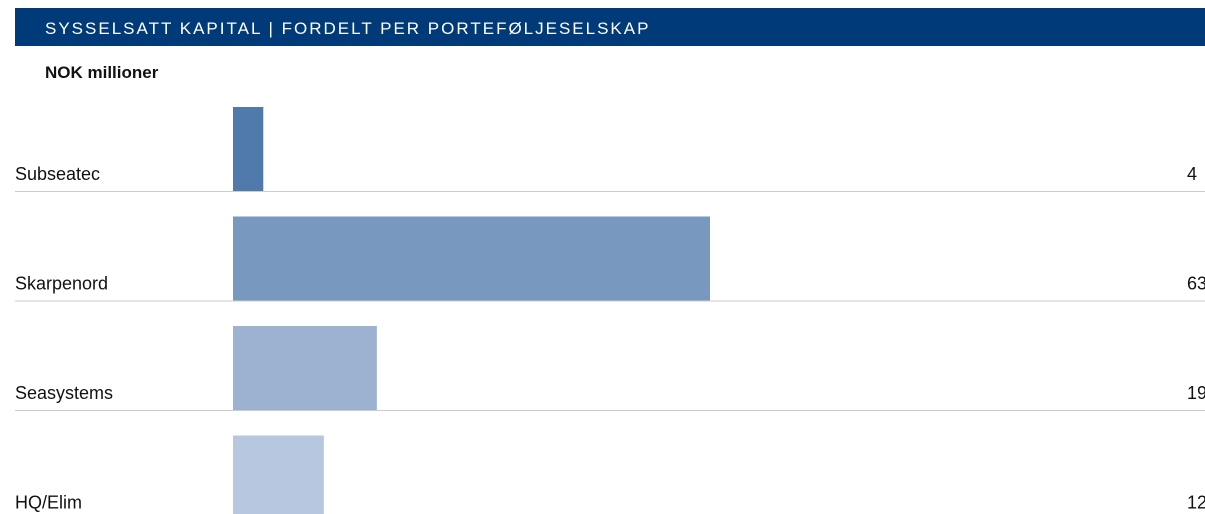  I want to click on category-label: Skarpenord, so click(61, 284).